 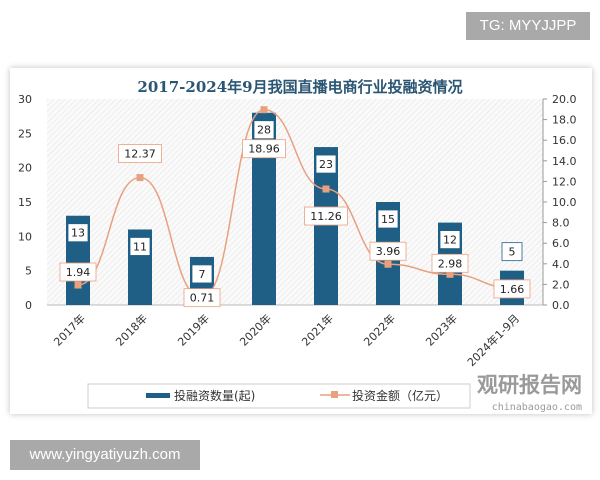 I want to click on x-tick-label: 2020年, so click(x=255, y=329).